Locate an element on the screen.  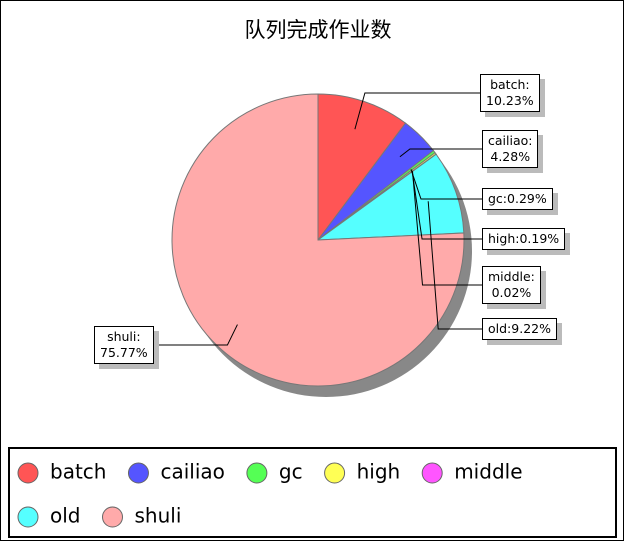
chart-title: 队列完成作业数 is located at coordinates (318, 30).